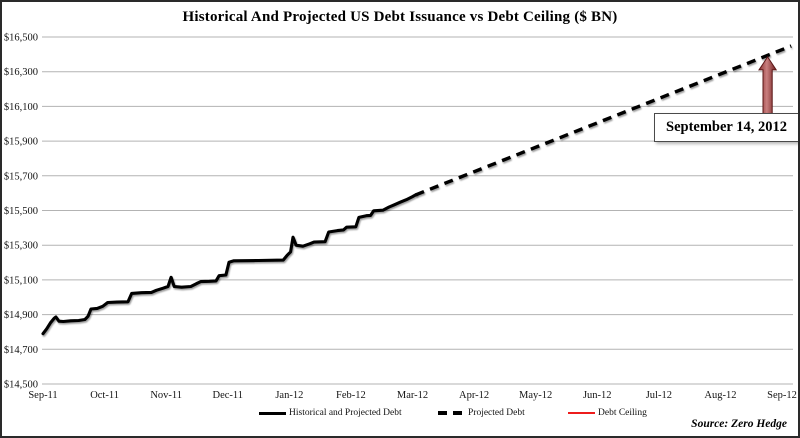 The image size is (800, 438). I want to click on y-axis-tick-label: $16,500, so click(21, 38).